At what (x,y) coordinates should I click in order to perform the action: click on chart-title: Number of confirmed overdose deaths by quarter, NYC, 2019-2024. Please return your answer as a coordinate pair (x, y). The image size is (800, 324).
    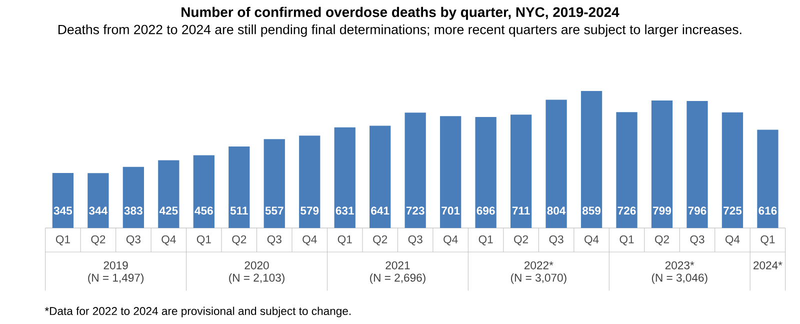
    Looking at the image, I should click on (401, 13).